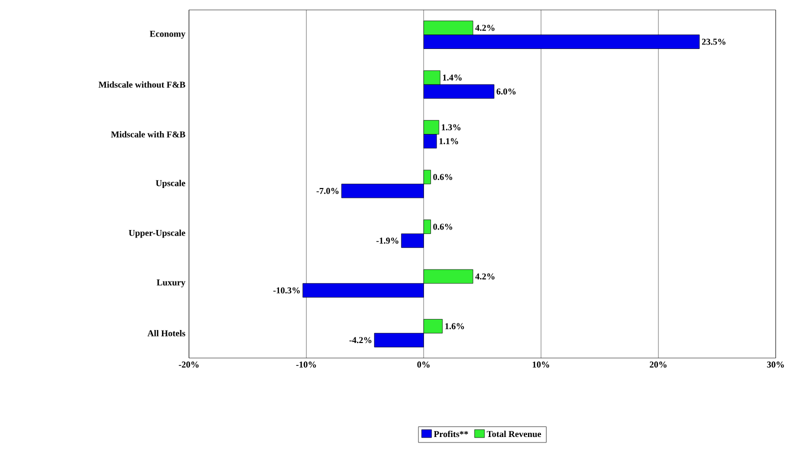 The width and height of the screenshot is (788, 450). What do you see at coordinates (142, 85) in the screenshot?
I see `y-tick-label: Midscale without F&B` at bounding box center [142, 85].